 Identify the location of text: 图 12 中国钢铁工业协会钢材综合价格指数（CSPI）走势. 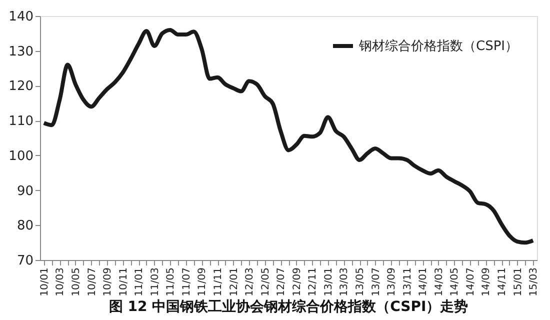
(288, 306).